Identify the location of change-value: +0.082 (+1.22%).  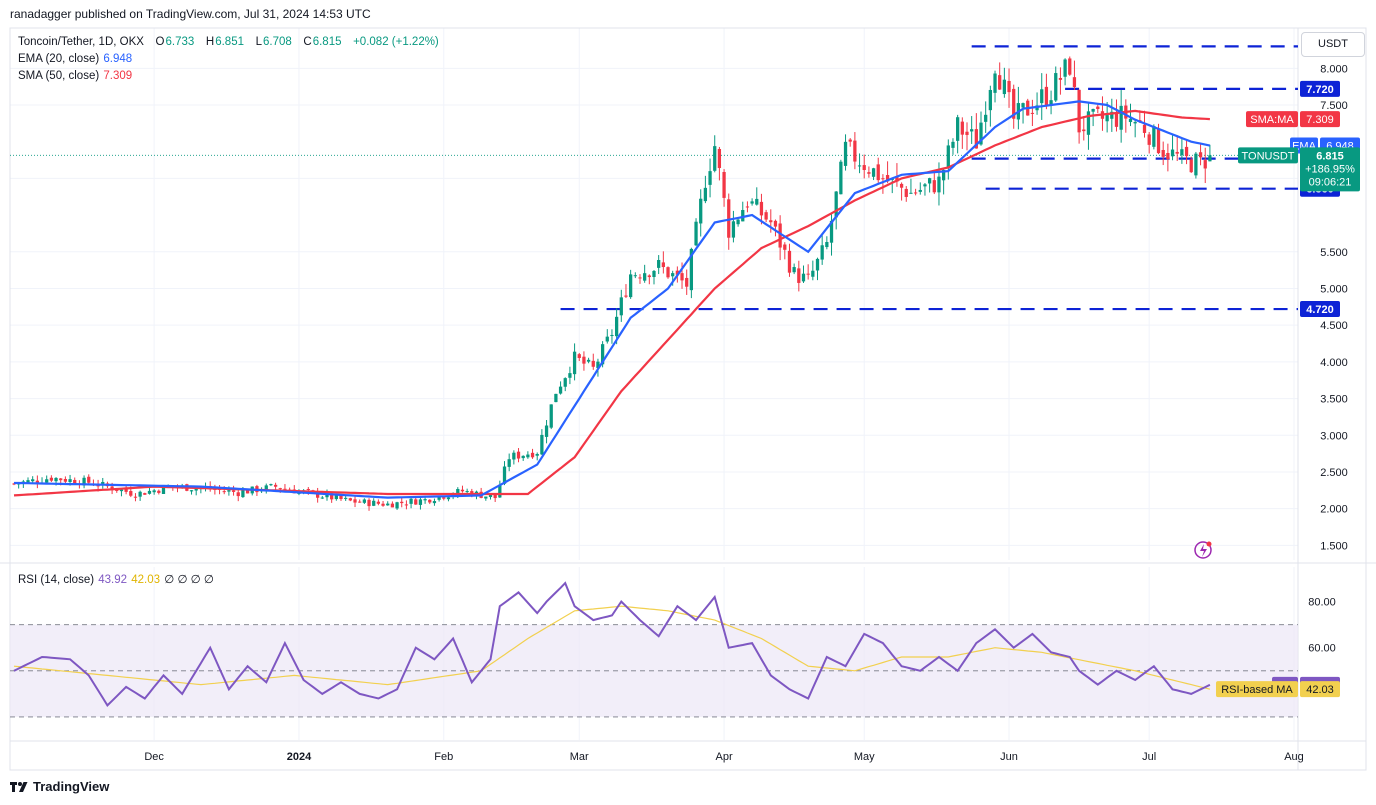
(396, 42).